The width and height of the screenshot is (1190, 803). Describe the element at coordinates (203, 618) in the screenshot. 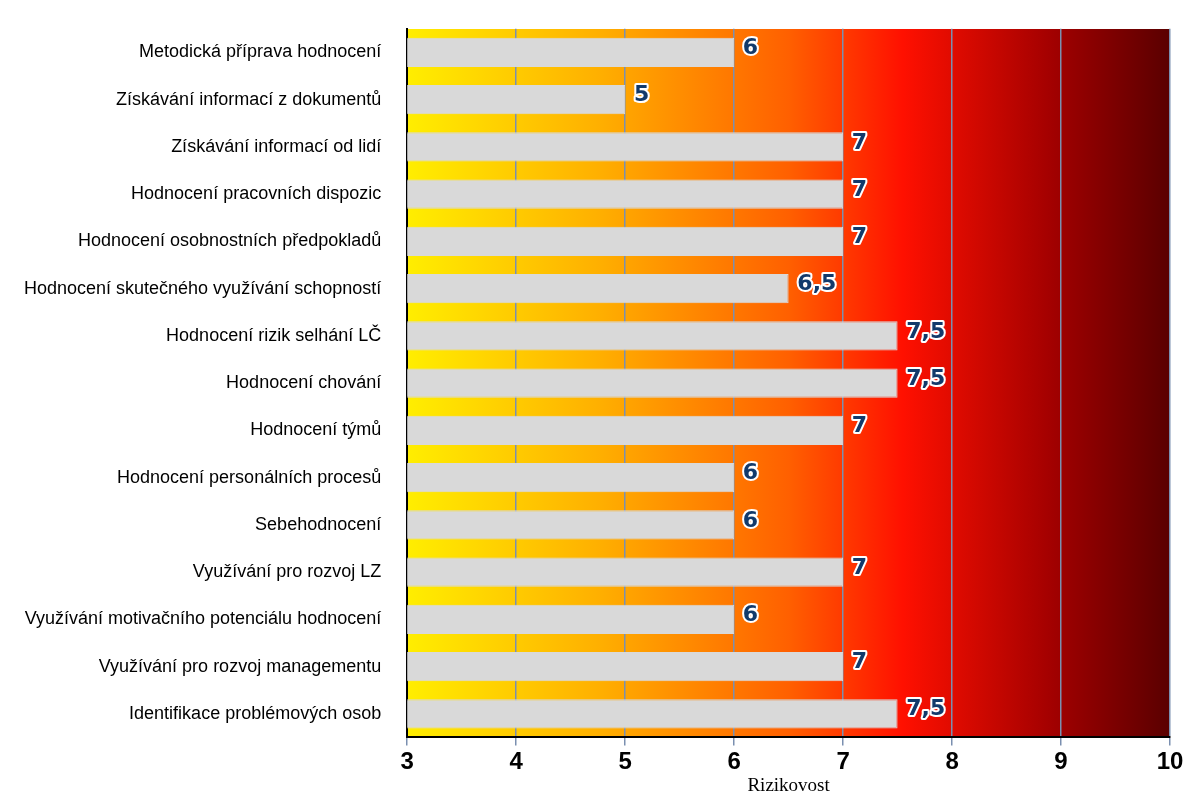

I see `y-tick-label: Využívání motivačního potenciálu hodnocení` at that location.